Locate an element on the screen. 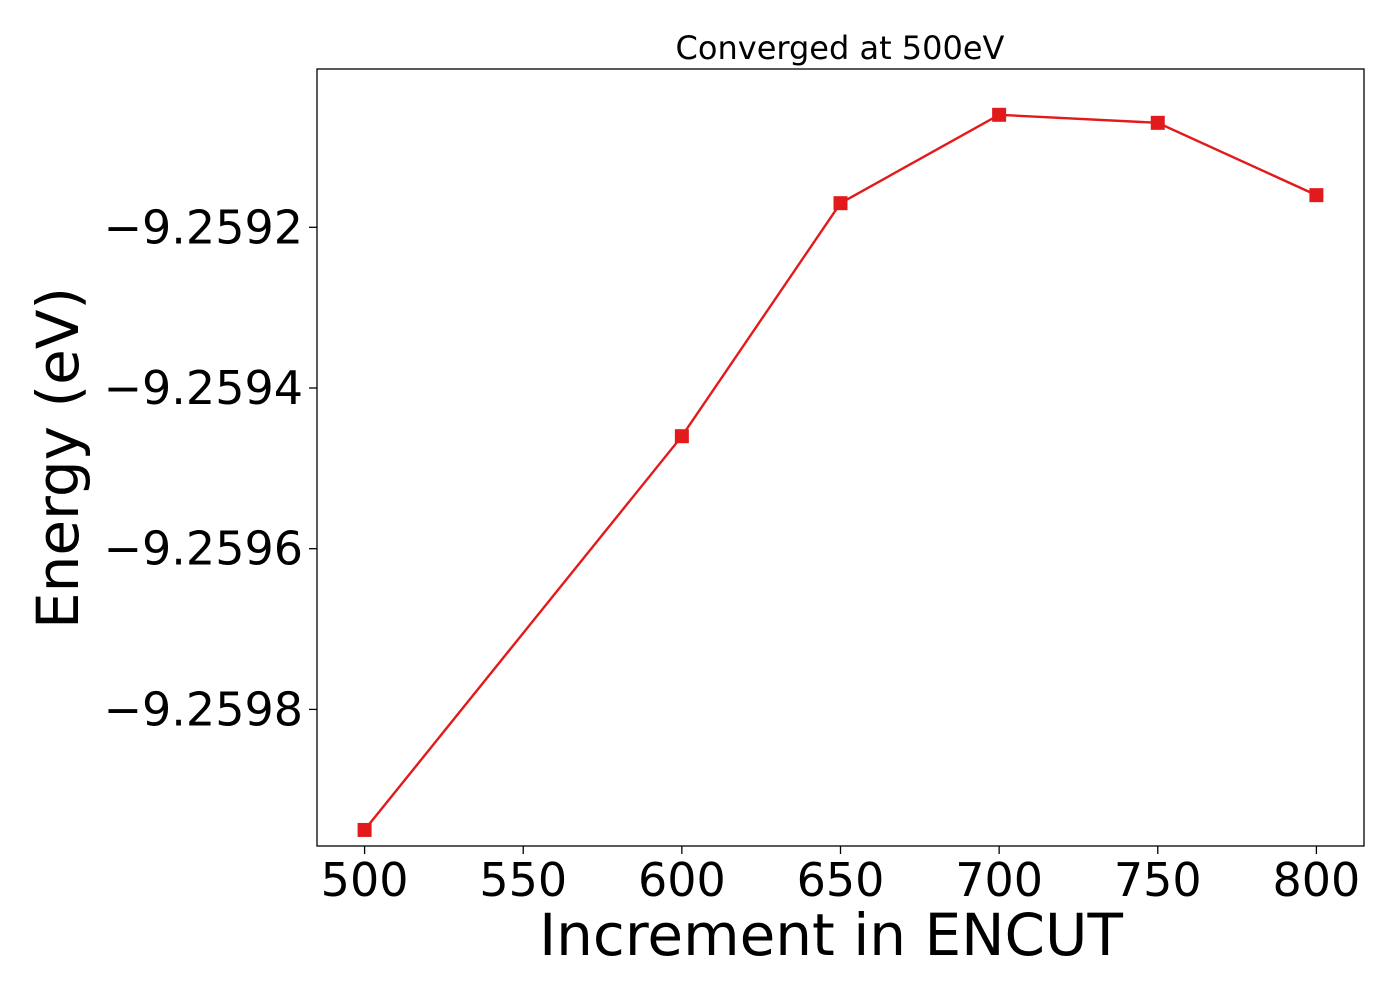  x-tick-label: 650 is located at coordinates (841, 880).